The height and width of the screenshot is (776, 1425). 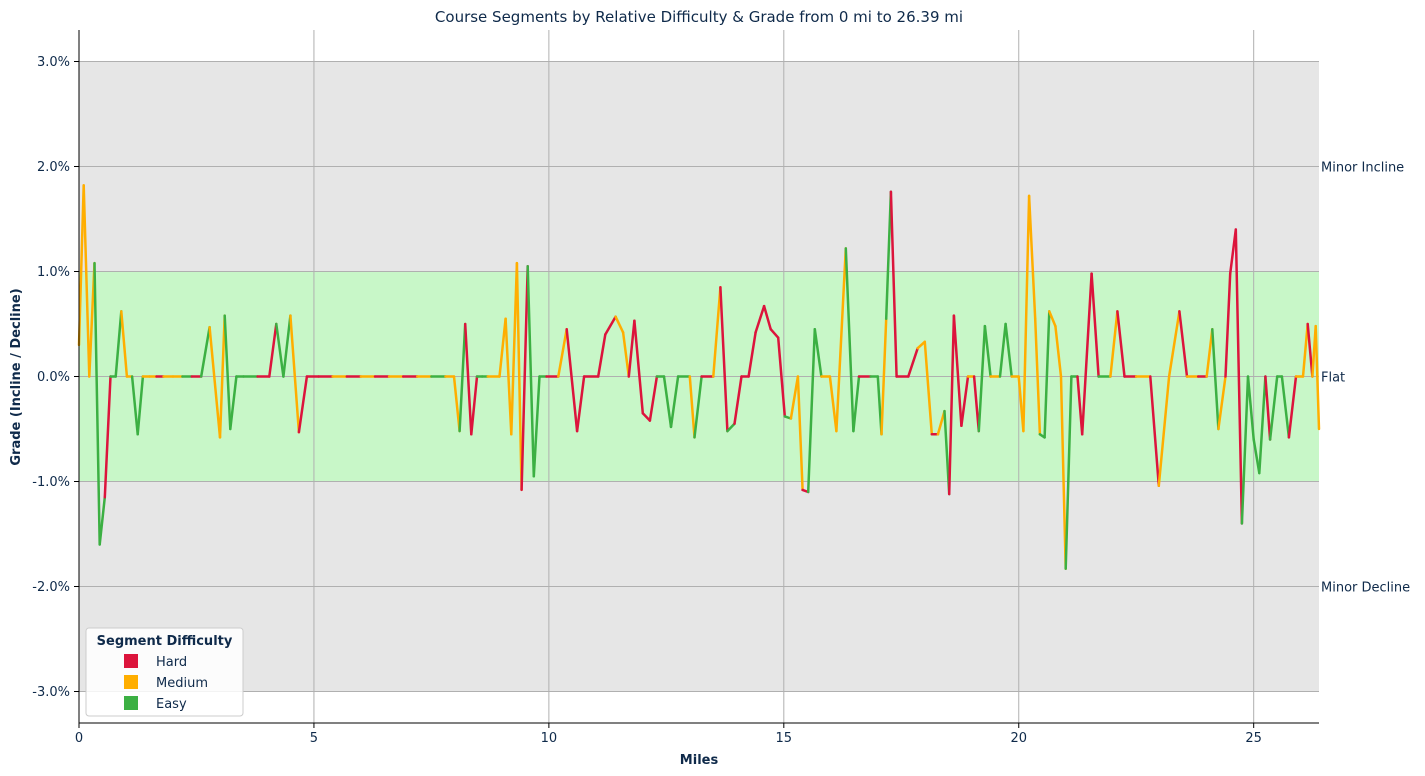 What do you see at coordinates (1333, 378) in the screenshot?
I see `band-label: Flat` at bounding box center [1333, 378].